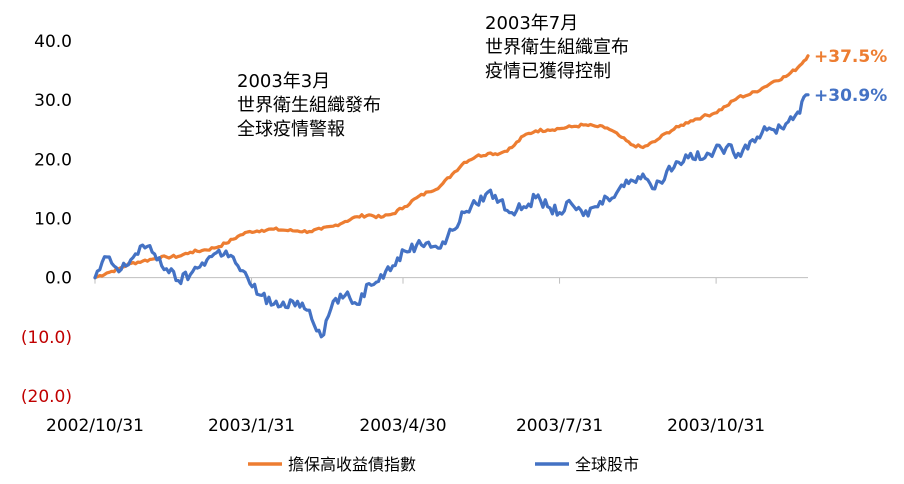 The width and height of the screenshot is (904, 484). What do you see at coordinates (607, 464) in the screenshot?
I see `legend-label: 全球股市` at bounding box center [607, 464].